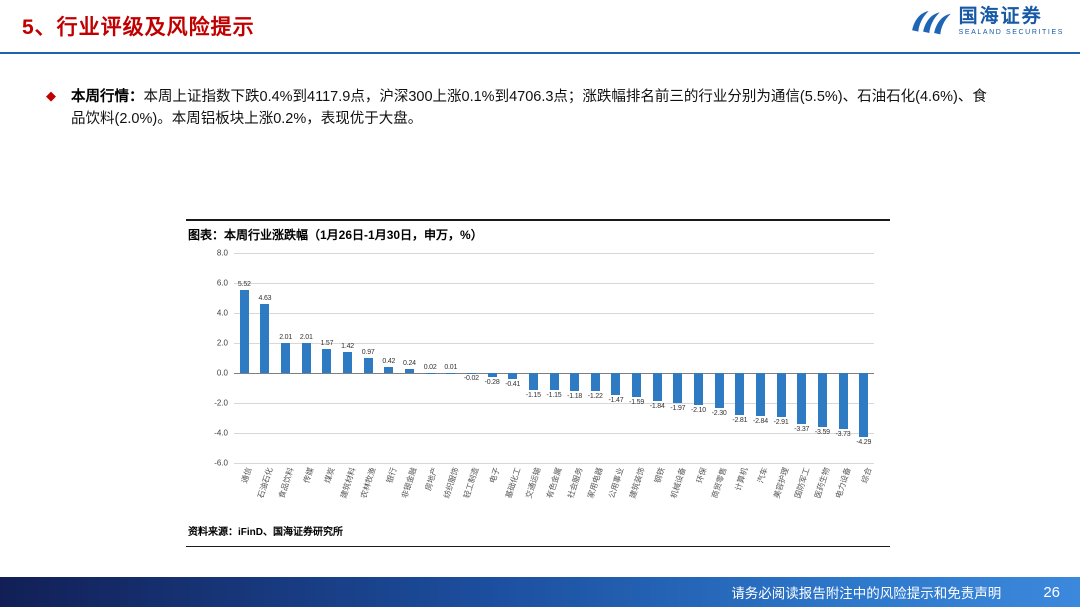 This screenshot has width=1080, height=607. What do you see at coordinates (781, 422) in the screenshot?
I see `bar-value-label: -2.91` at bounding box center [781, 422].